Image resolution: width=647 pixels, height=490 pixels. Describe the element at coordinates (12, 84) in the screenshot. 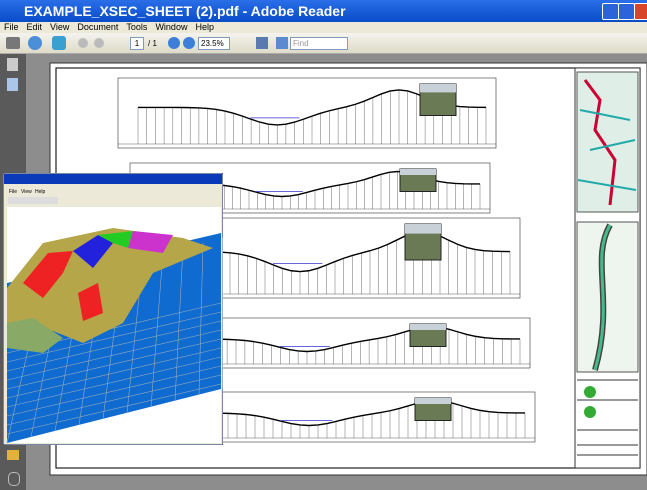

I see `bookmarks-button` at that location.